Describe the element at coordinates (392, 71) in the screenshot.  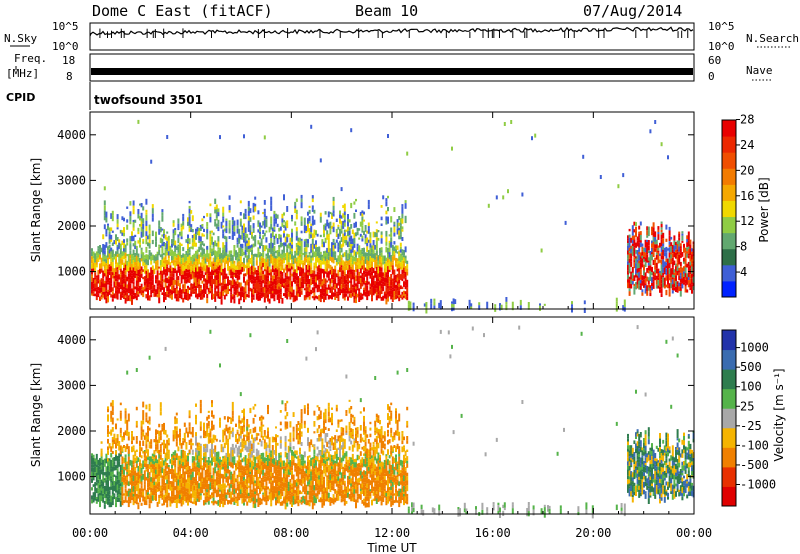
I see `freq-band` at that location.